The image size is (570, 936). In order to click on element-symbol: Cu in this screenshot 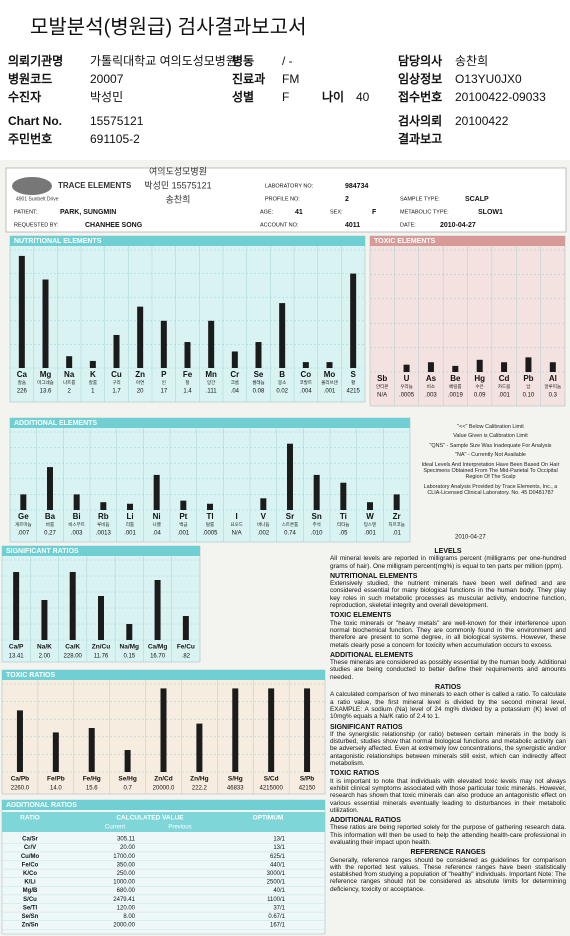, I will do `click(116, 374)`.